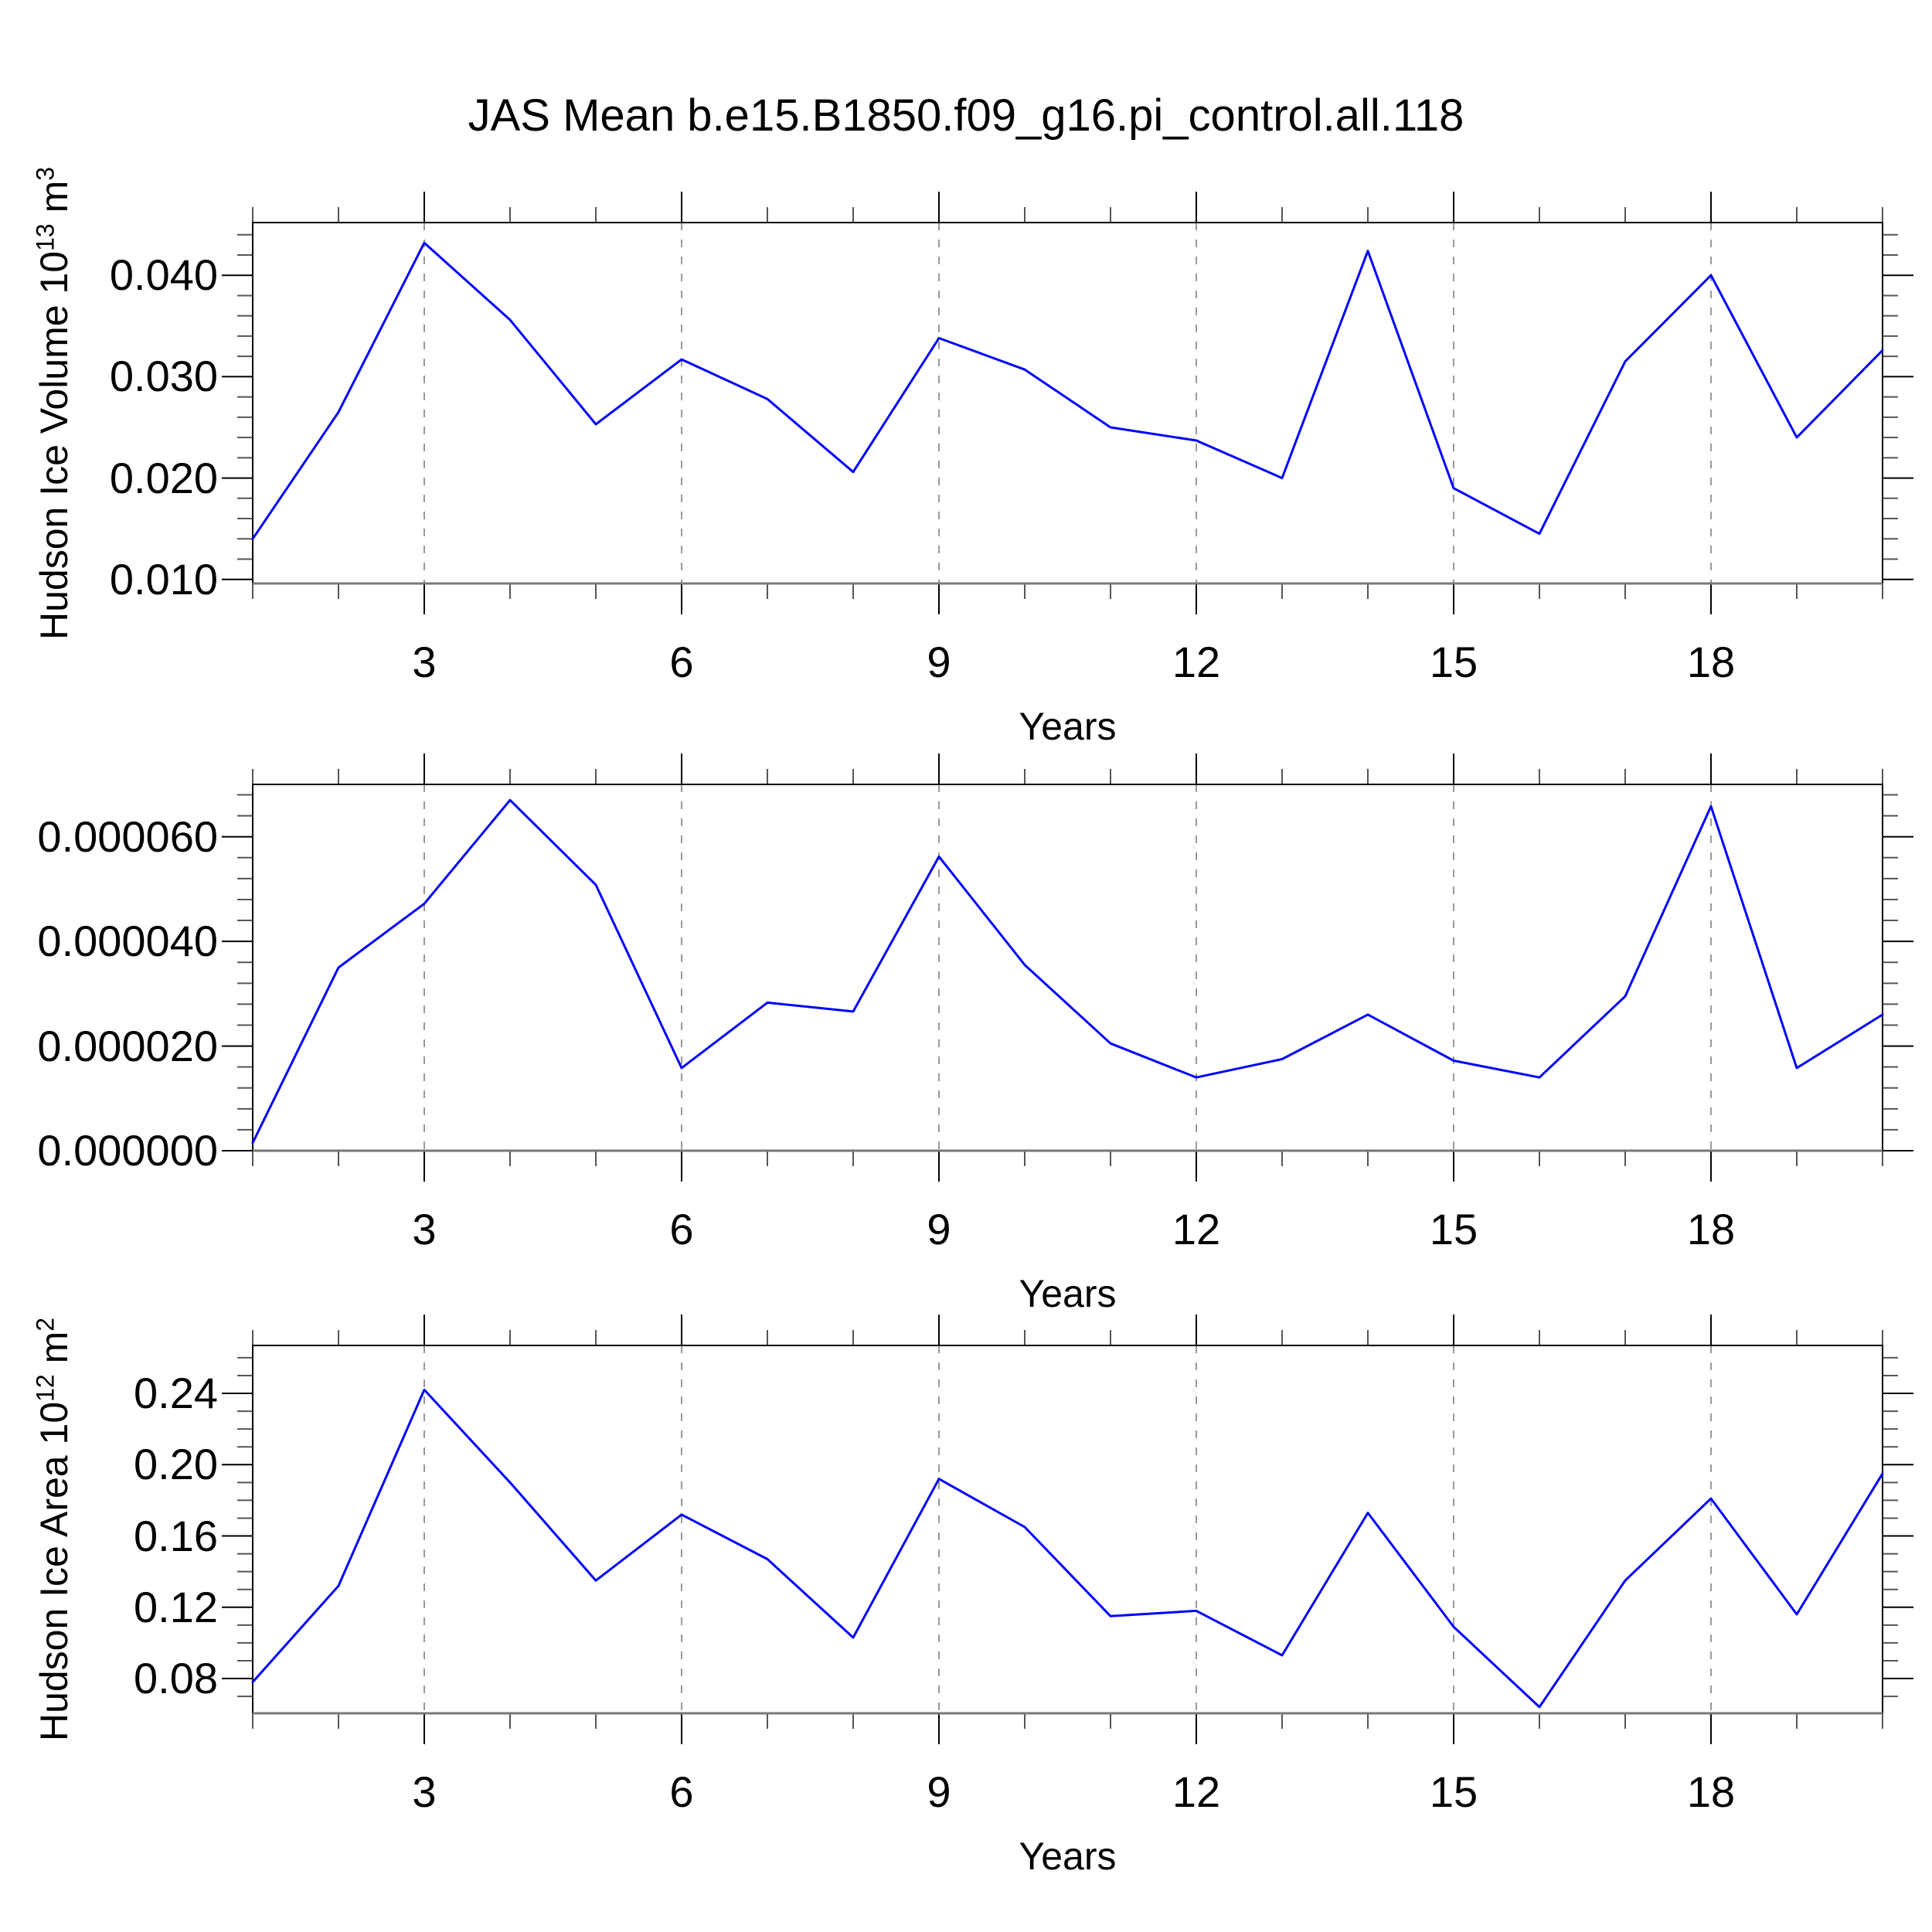 This screenshot has width=1932, height=1932. Describe the element at coordinates (1068, 1293) in the screenshot. I see `x-axis-title-years-middle: Years` at that location.